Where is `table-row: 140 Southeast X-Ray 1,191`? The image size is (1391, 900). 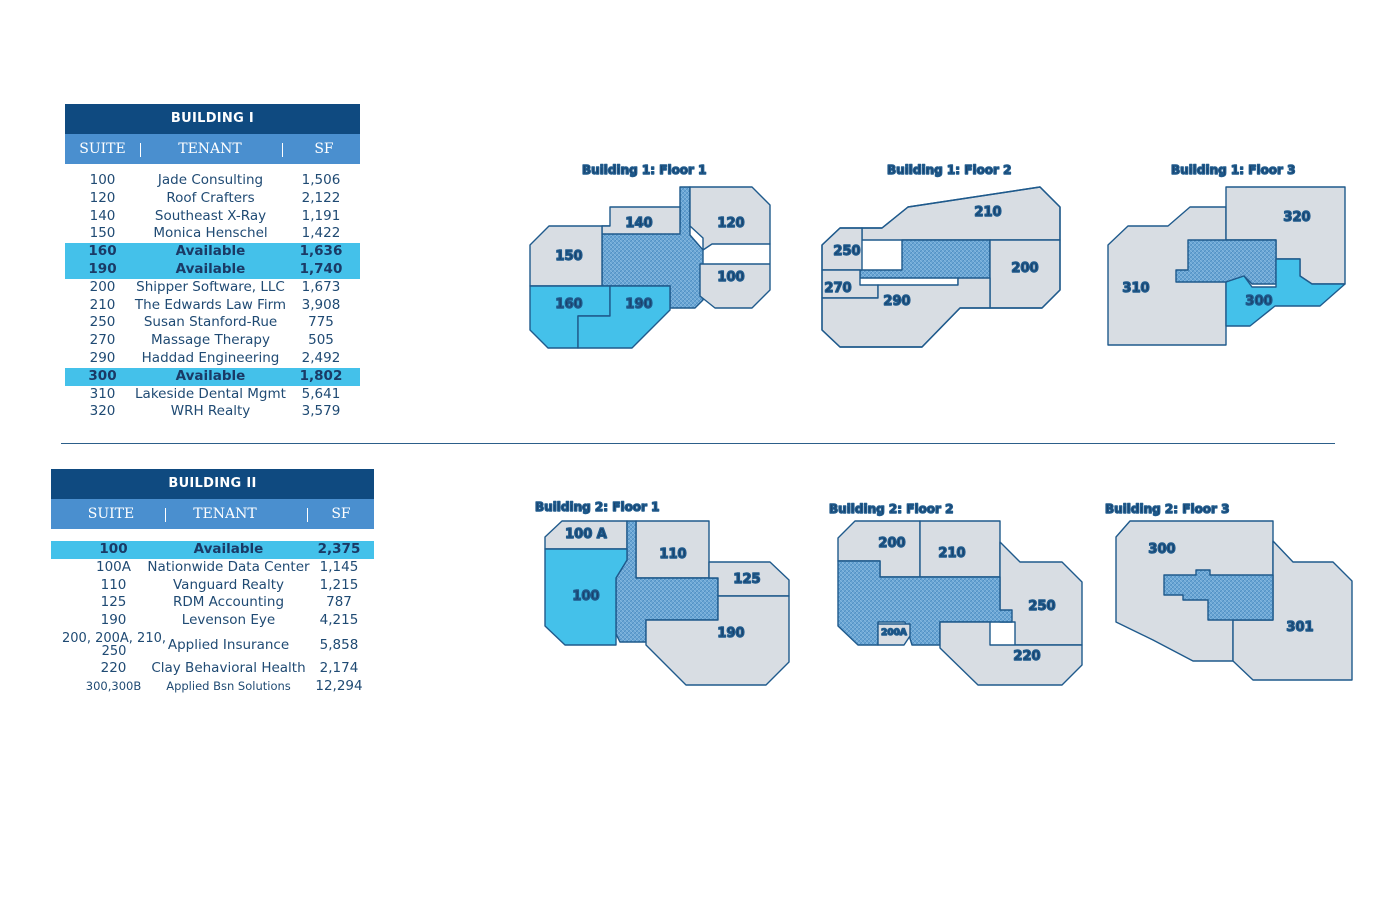 table-row: 140 Southeast X-Ray 1,191 is located at coordinates (215, 215).